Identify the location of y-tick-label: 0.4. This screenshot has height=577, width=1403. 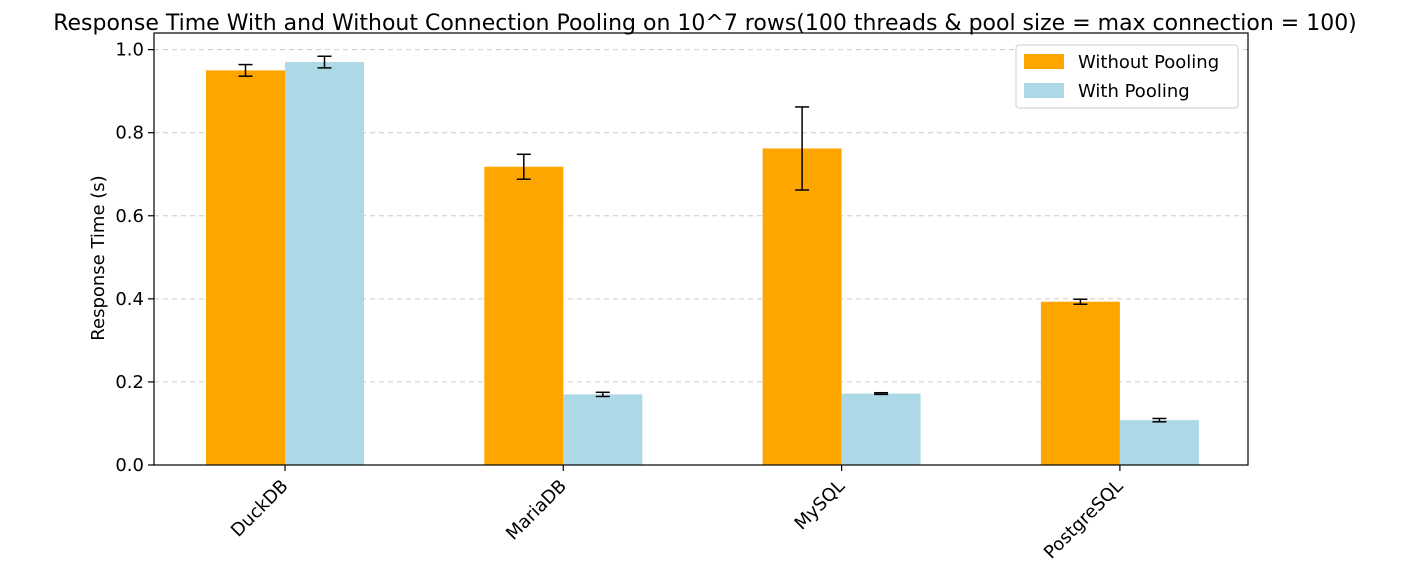
(129, 299).